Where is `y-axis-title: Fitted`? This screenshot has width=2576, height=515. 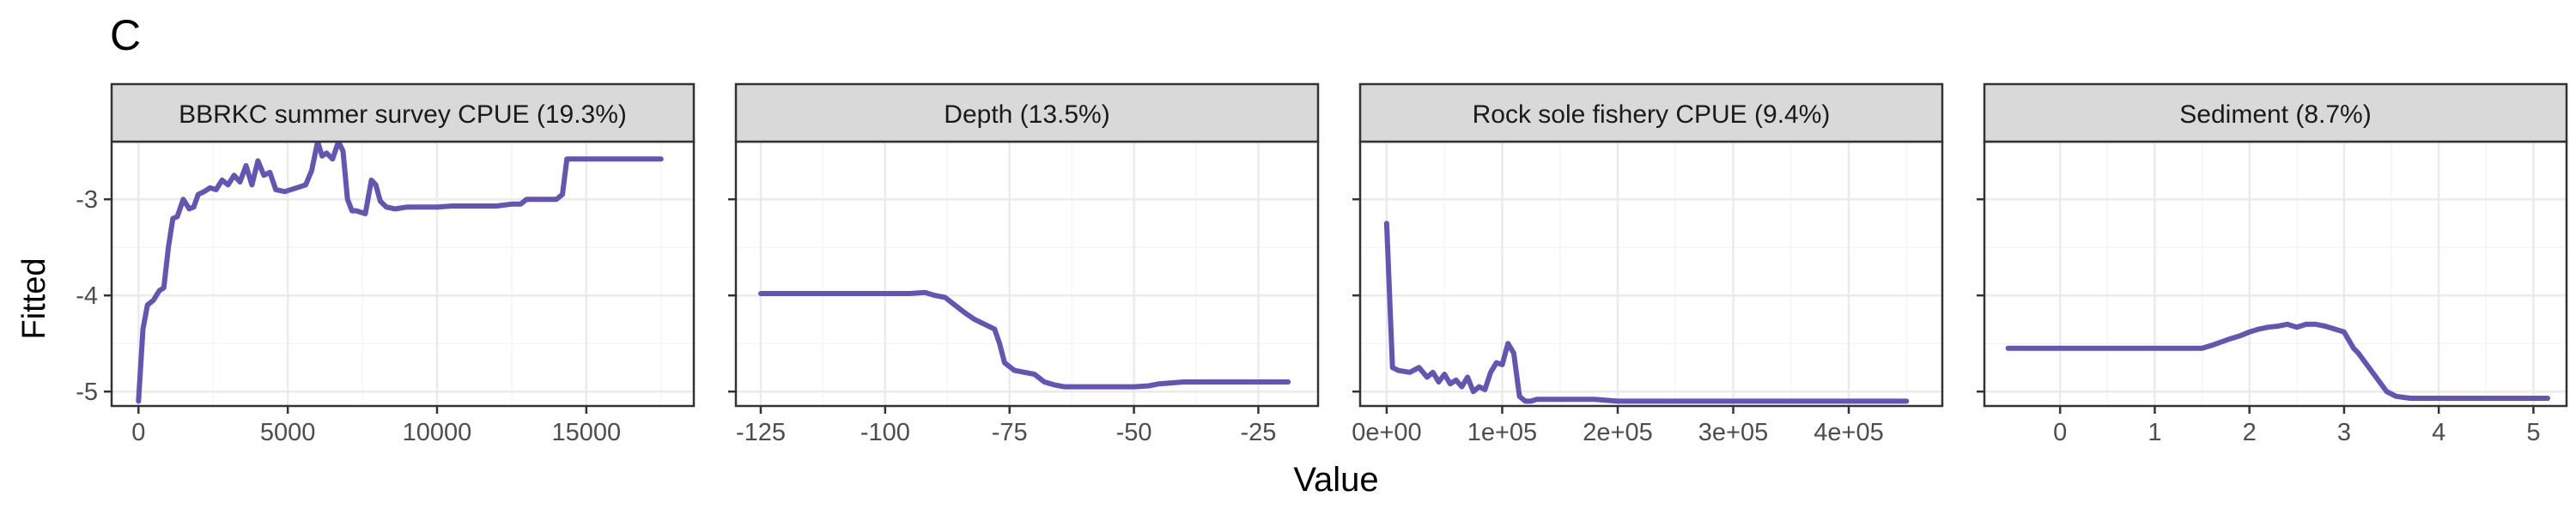
y-axis-title: Fitted is located at coordinates (34, 298).